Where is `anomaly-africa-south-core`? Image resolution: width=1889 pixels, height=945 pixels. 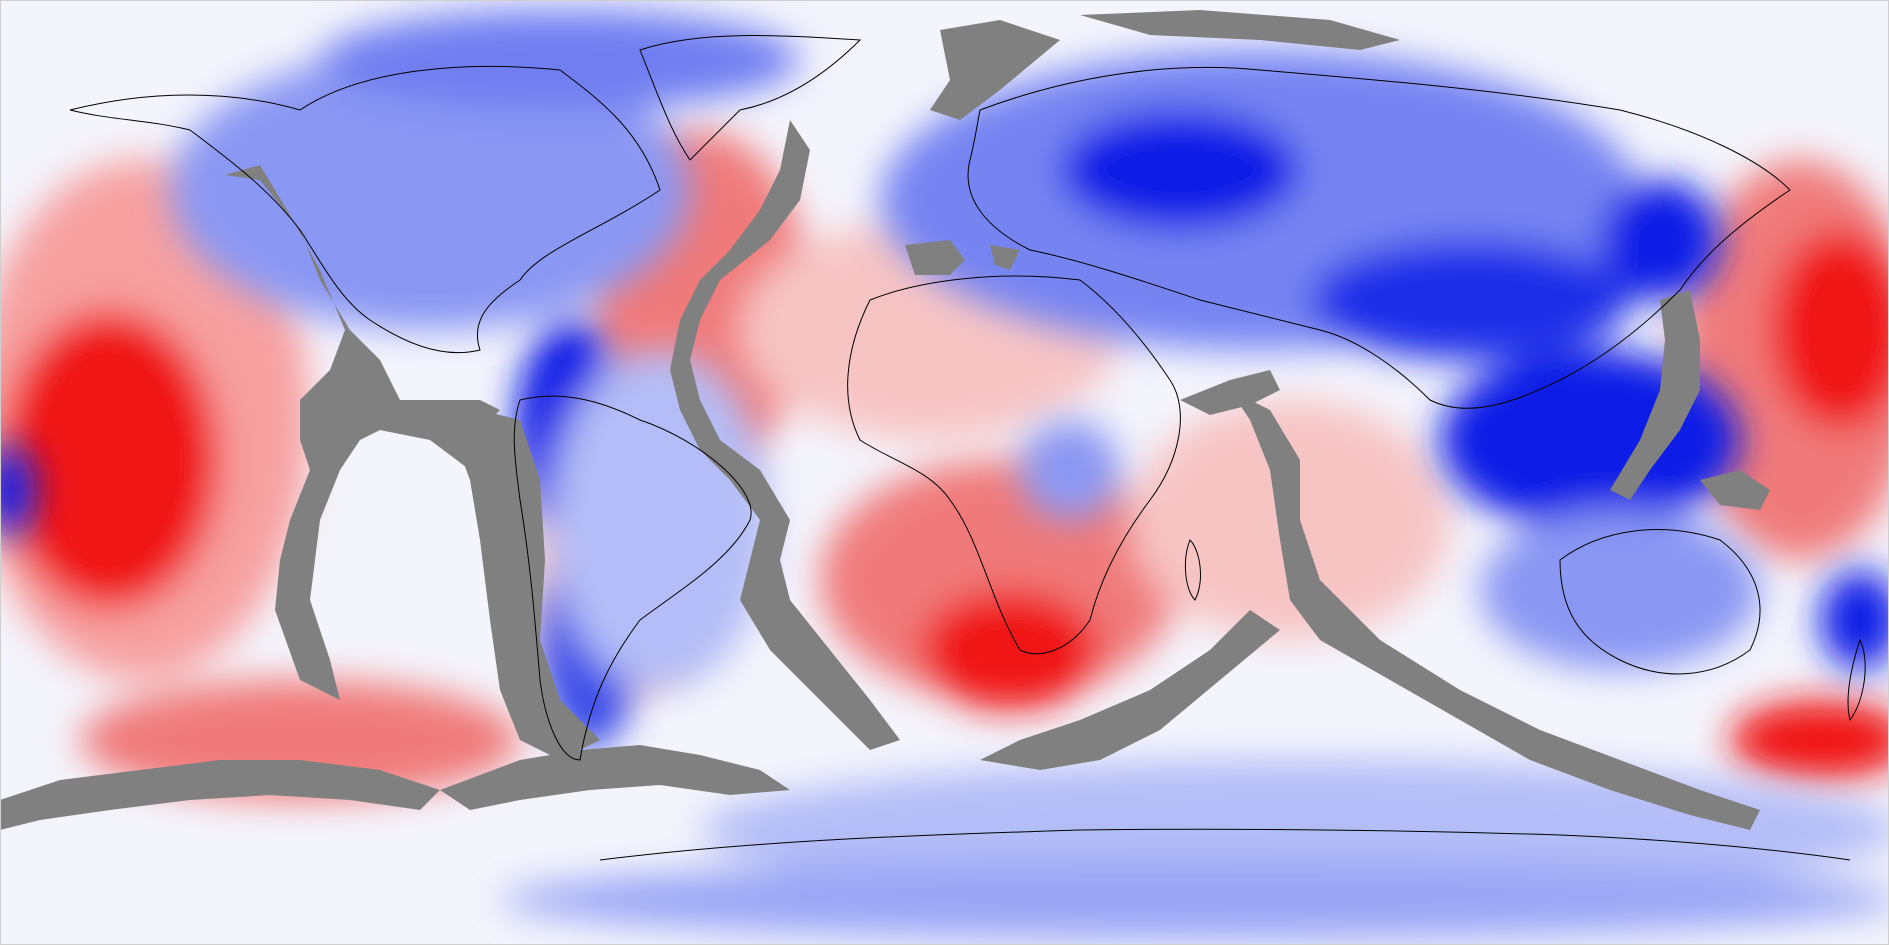 anomaly-africa-south-core is located at coordinates (1010, 650).